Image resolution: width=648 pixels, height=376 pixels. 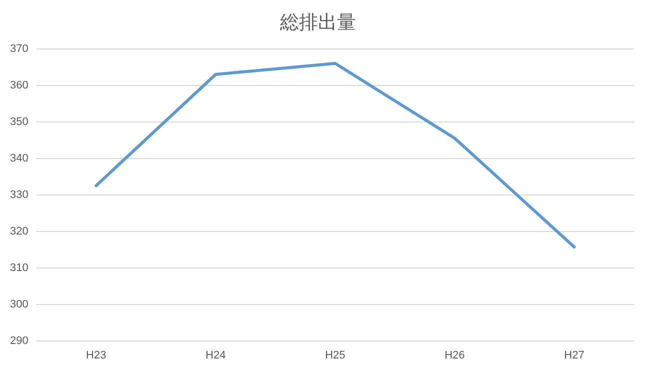 I want to click on y-tick-label: 320, so click(x=19, y=231).